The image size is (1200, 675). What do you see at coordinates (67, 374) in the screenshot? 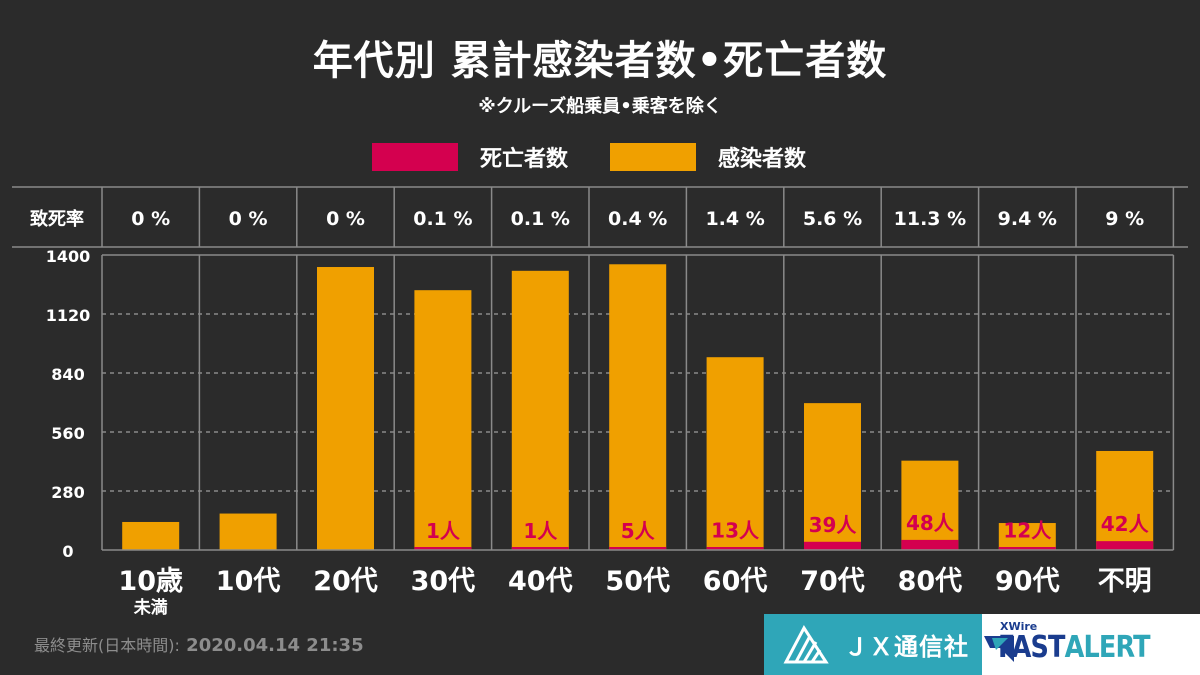
I see `y-tick-label: 840` at bounding box center [67, 374].